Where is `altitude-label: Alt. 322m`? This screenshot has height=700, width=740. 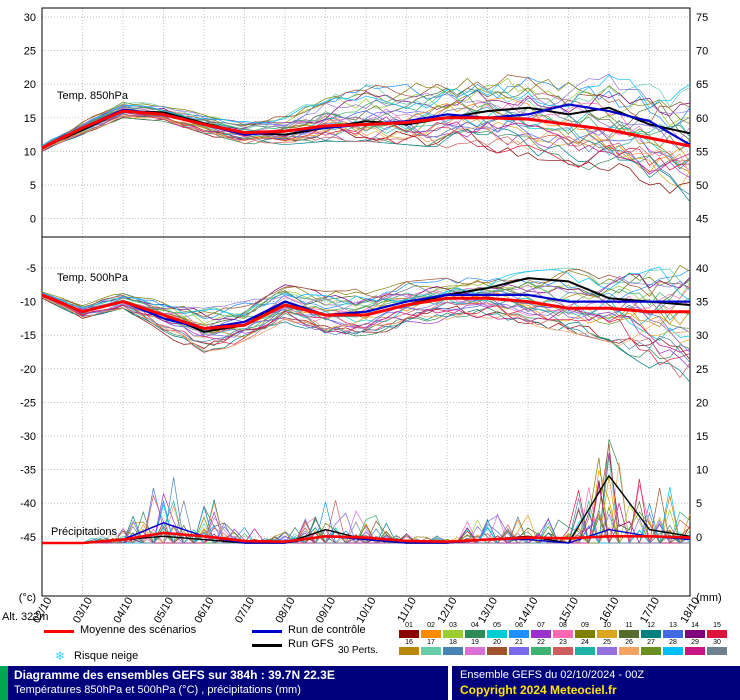 altitude-label: Alt. 322m is located at coordinates (25, 617).